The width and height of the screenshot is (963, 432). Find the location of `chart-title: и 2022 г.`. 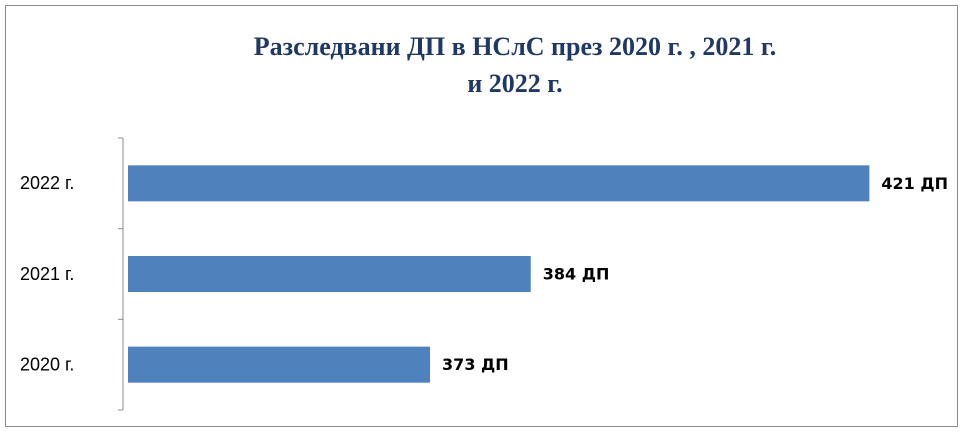

chart-title: и 2022 г. is located at coordinates (514, 83).